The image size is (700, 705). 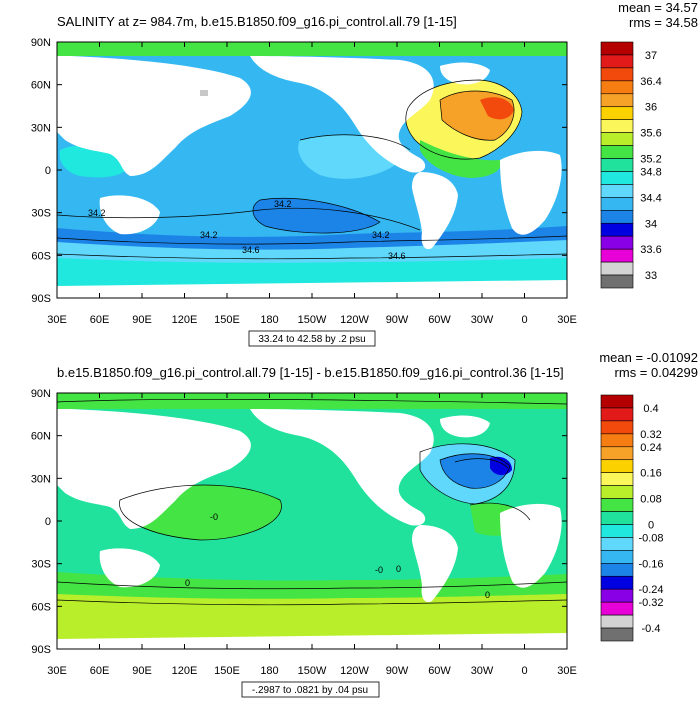 I want to click on top-range-box, so click(x=312, y=338).